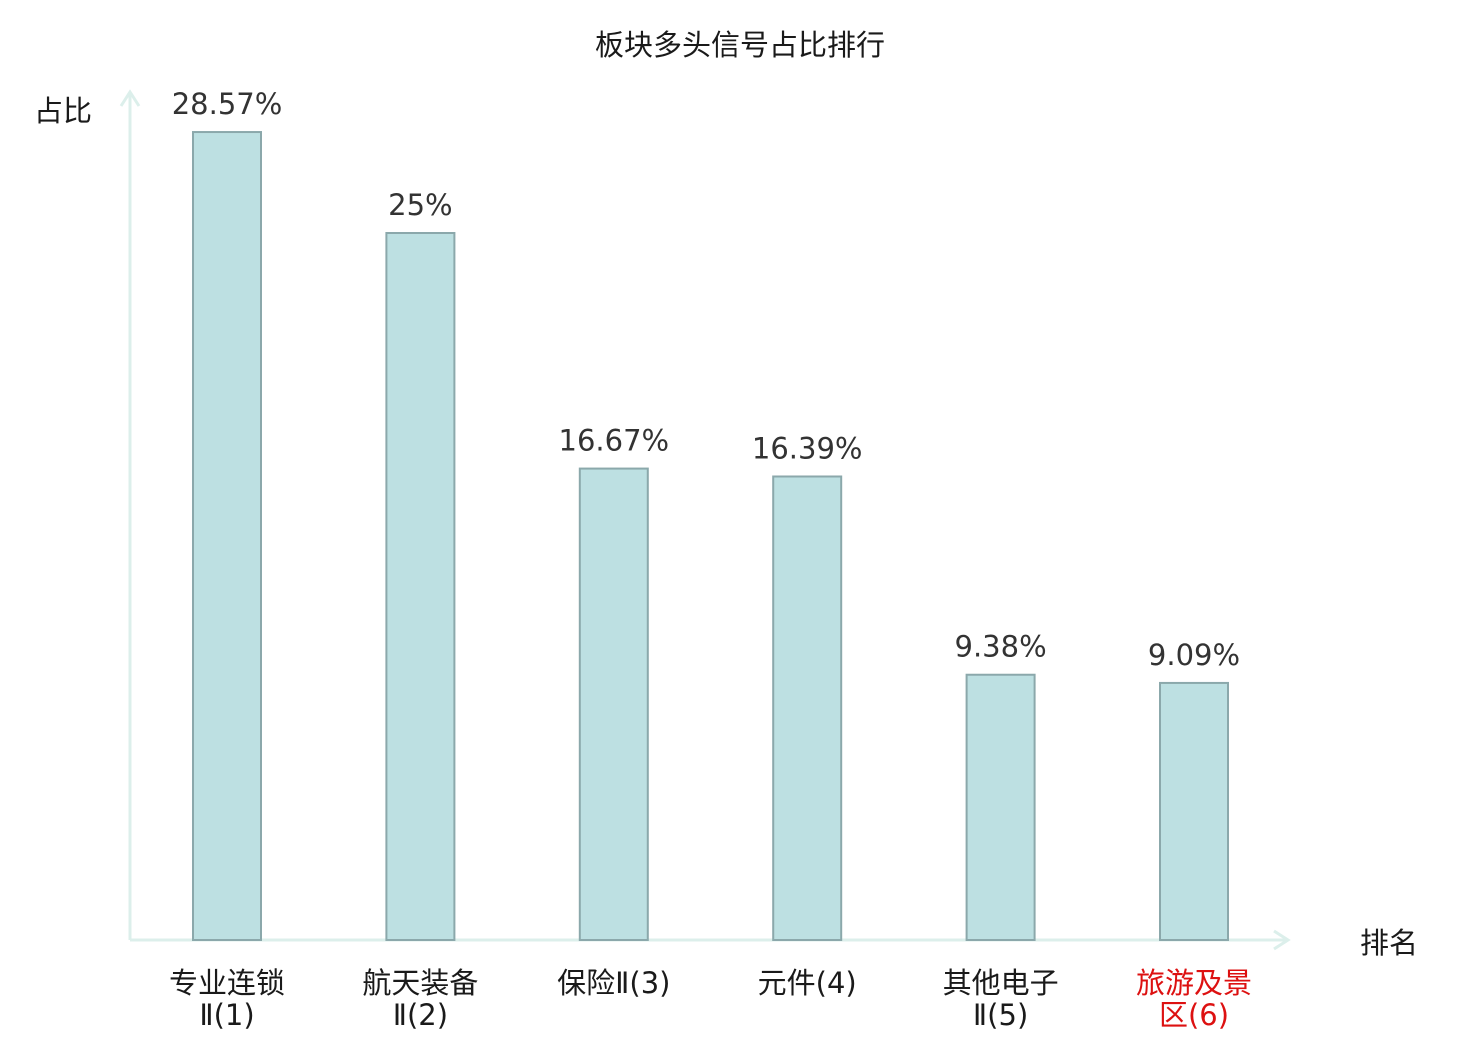 The height and width of the screenshot is (1040, 1480). I want to click on x-tick-label-1: 专业连锁 Ⅱ(1), so click(227, 999).